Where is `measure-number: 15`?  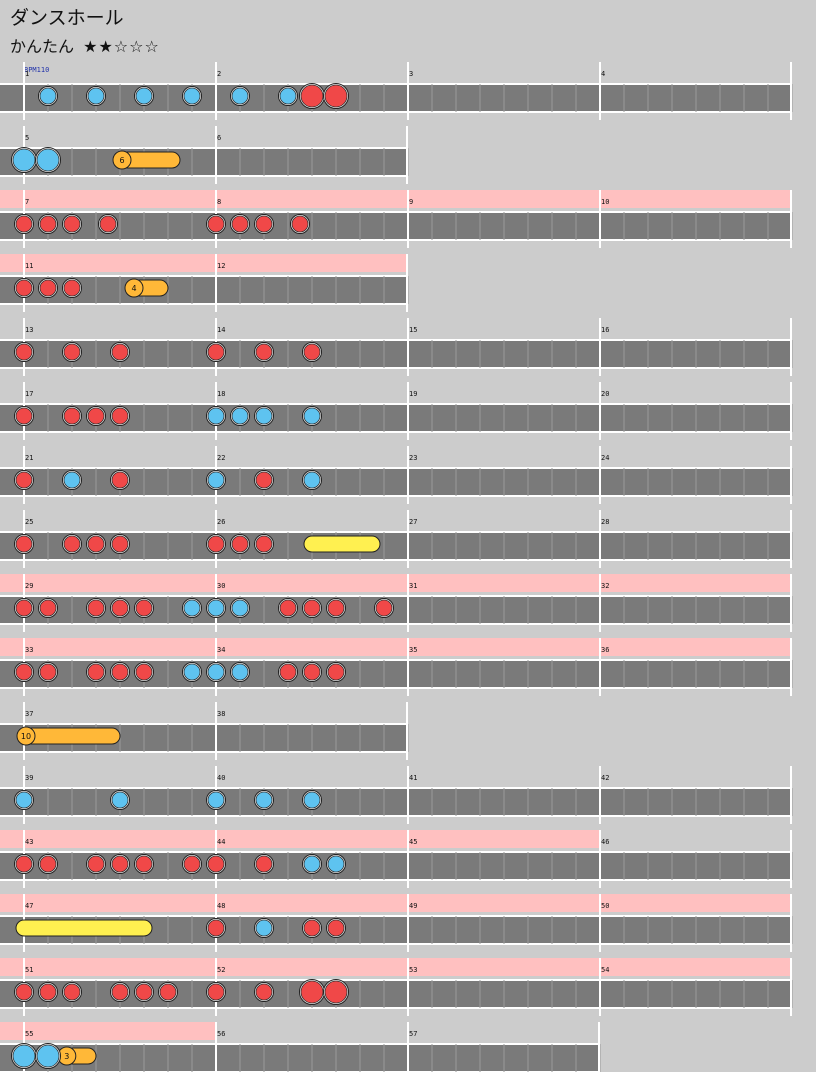 measure-number: 15 is located at coordinates (413, 330).